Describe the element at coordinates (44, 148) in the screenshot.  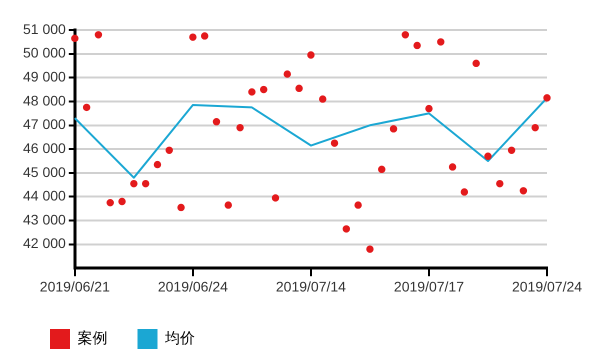
I see `y-tick-label: 46 000` at that location.